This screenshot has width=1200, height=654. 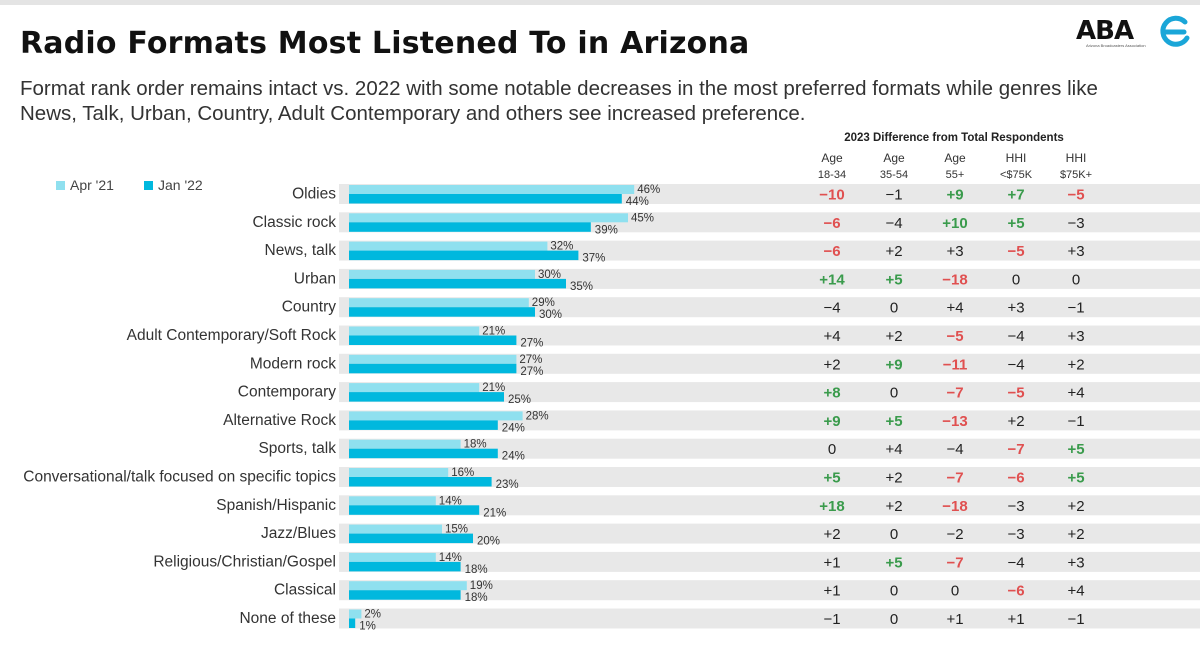 What do you see at coordinates (1015, 195) in the screenshot?
I see `diff-value: +7` at bounding box center [1015, 195].